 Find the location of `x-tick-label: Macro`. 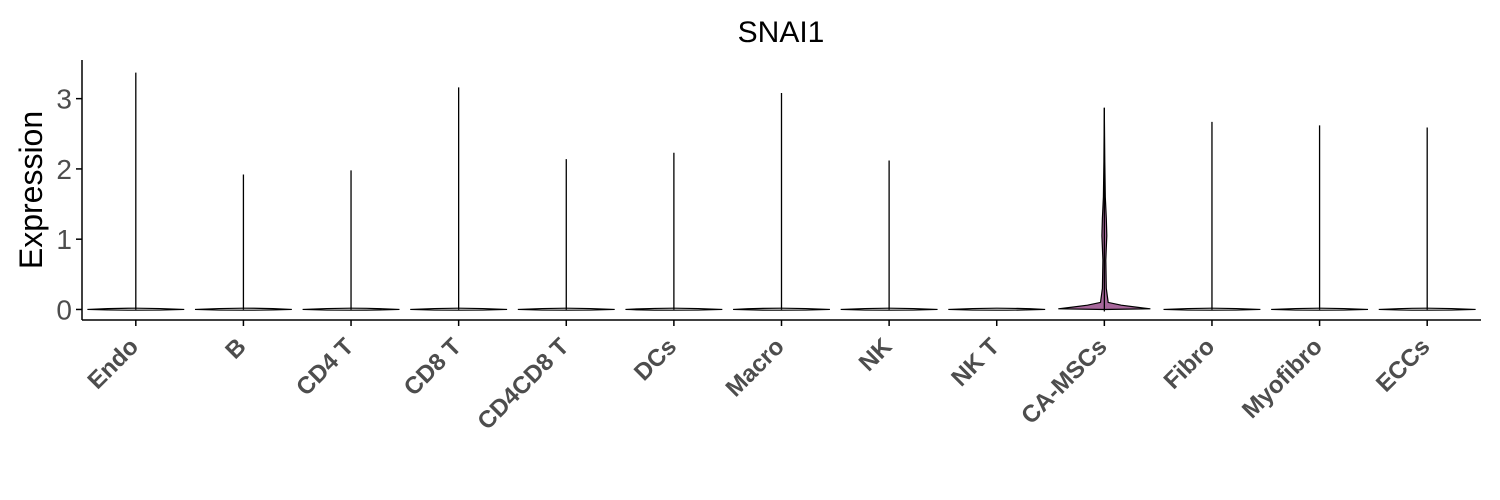

x-tick-label: Macro is located at coordinates (755, 367).